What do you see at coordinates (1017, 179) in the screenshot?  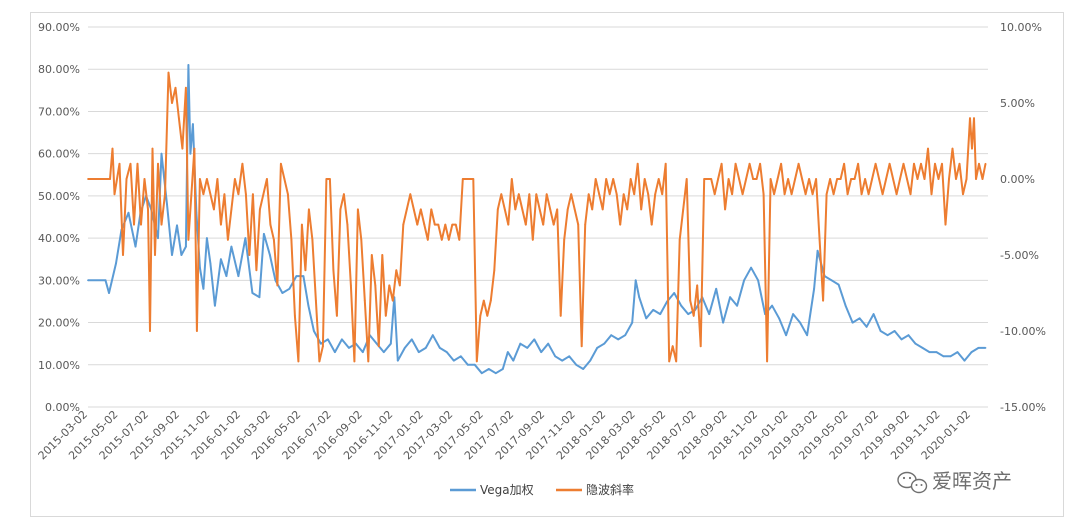 I see `right-tick-label: 0.00%` at bounding box center [1017, 179].